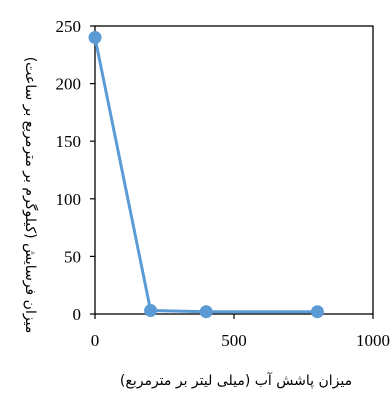  Describe the element at coordinates (77, 314) in the screenshot. I see `y-tick-label: 0` at that location.